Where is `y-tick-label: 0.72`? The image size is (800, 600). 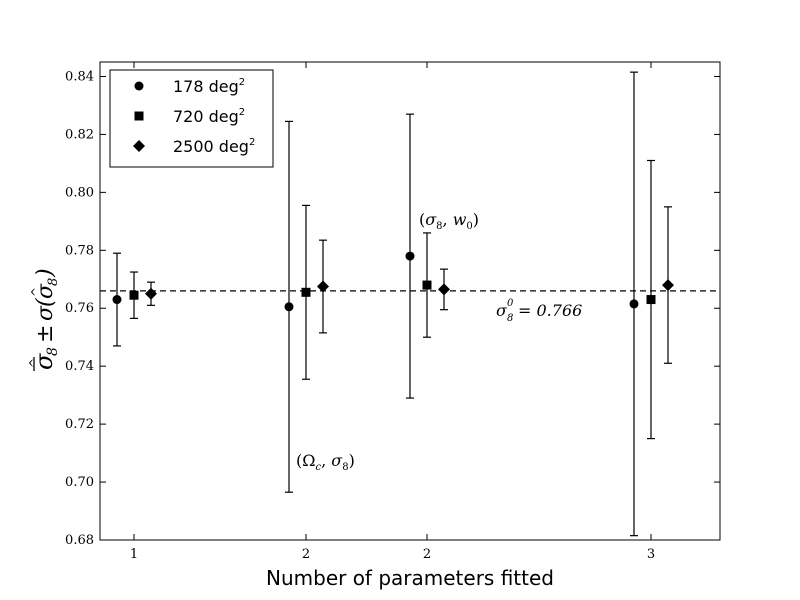
y-tick-label: 0.72 is located at coordinates (79, 424).